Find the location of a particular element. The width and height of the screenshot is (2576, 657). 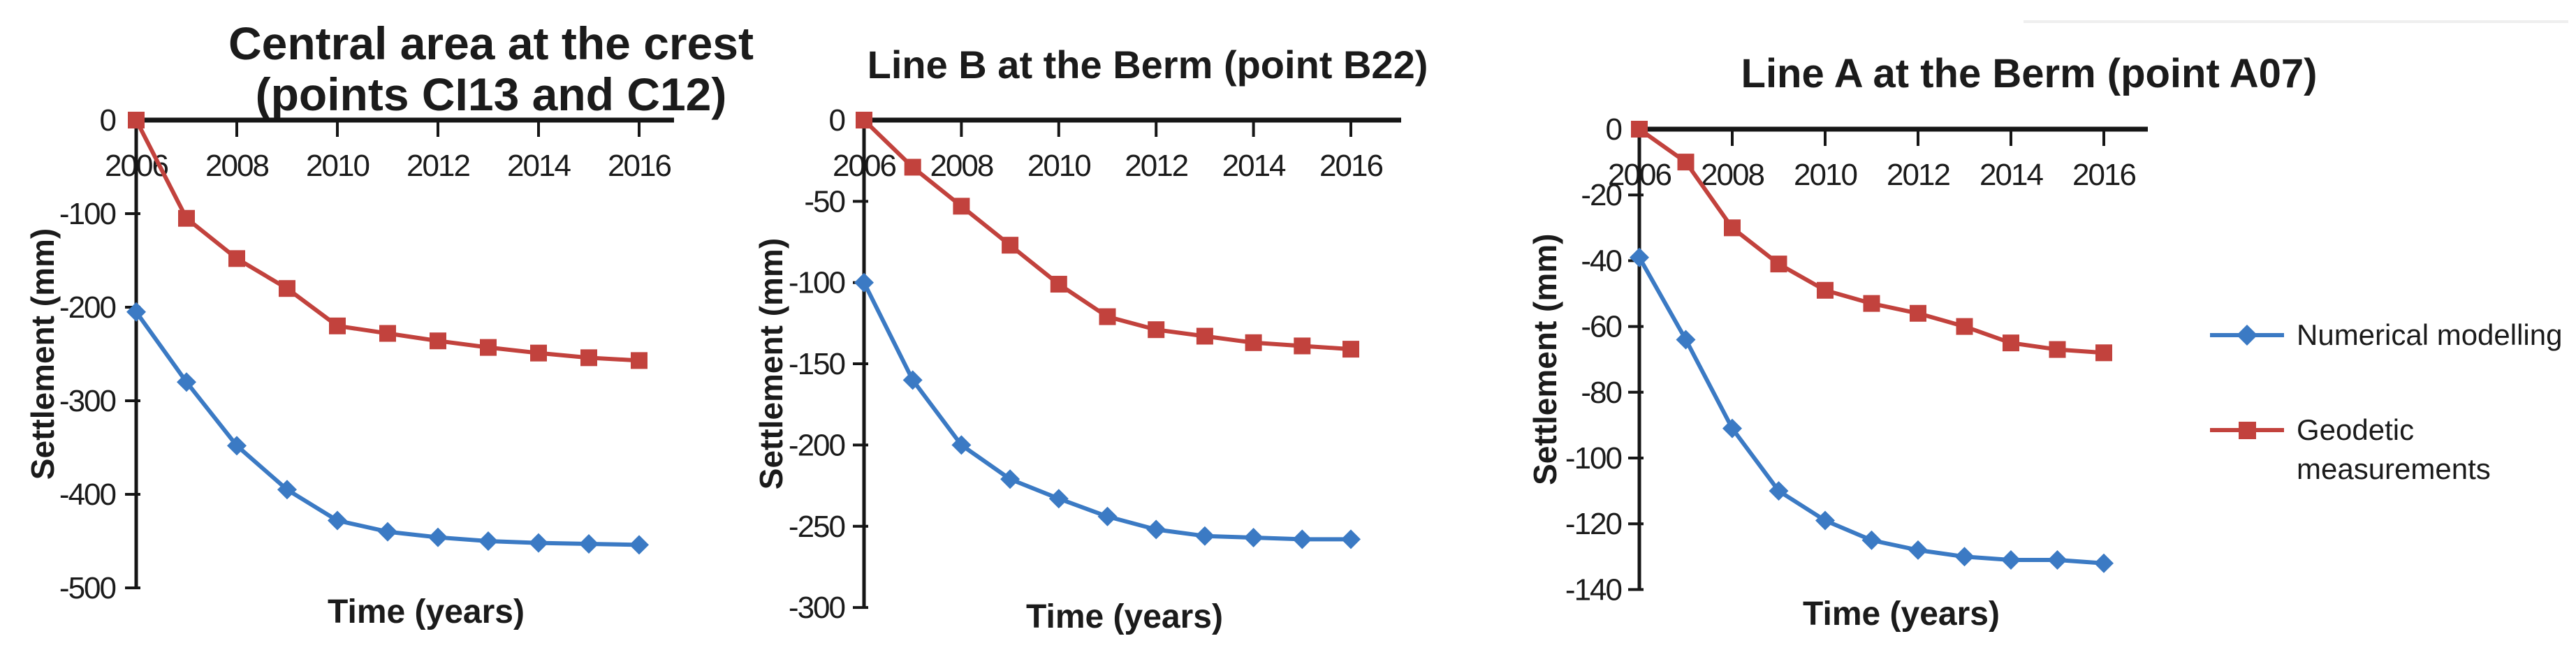

legend-item-numerical: Numerical modelling is located at coordinates (2385, 335).